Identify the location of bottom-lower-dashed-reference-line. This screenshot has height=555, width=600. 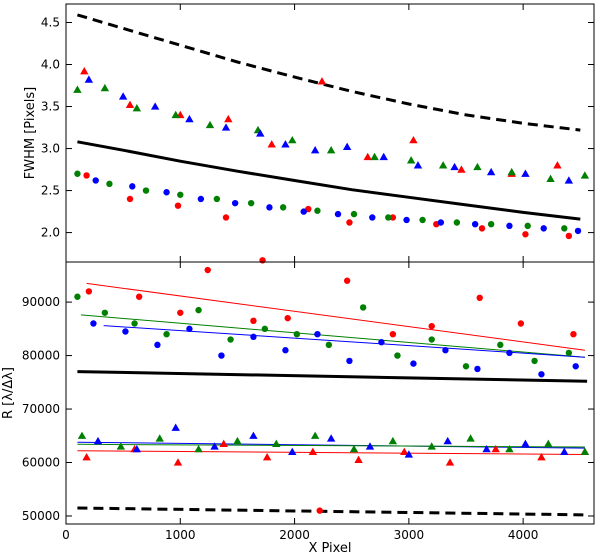
(332, 511).